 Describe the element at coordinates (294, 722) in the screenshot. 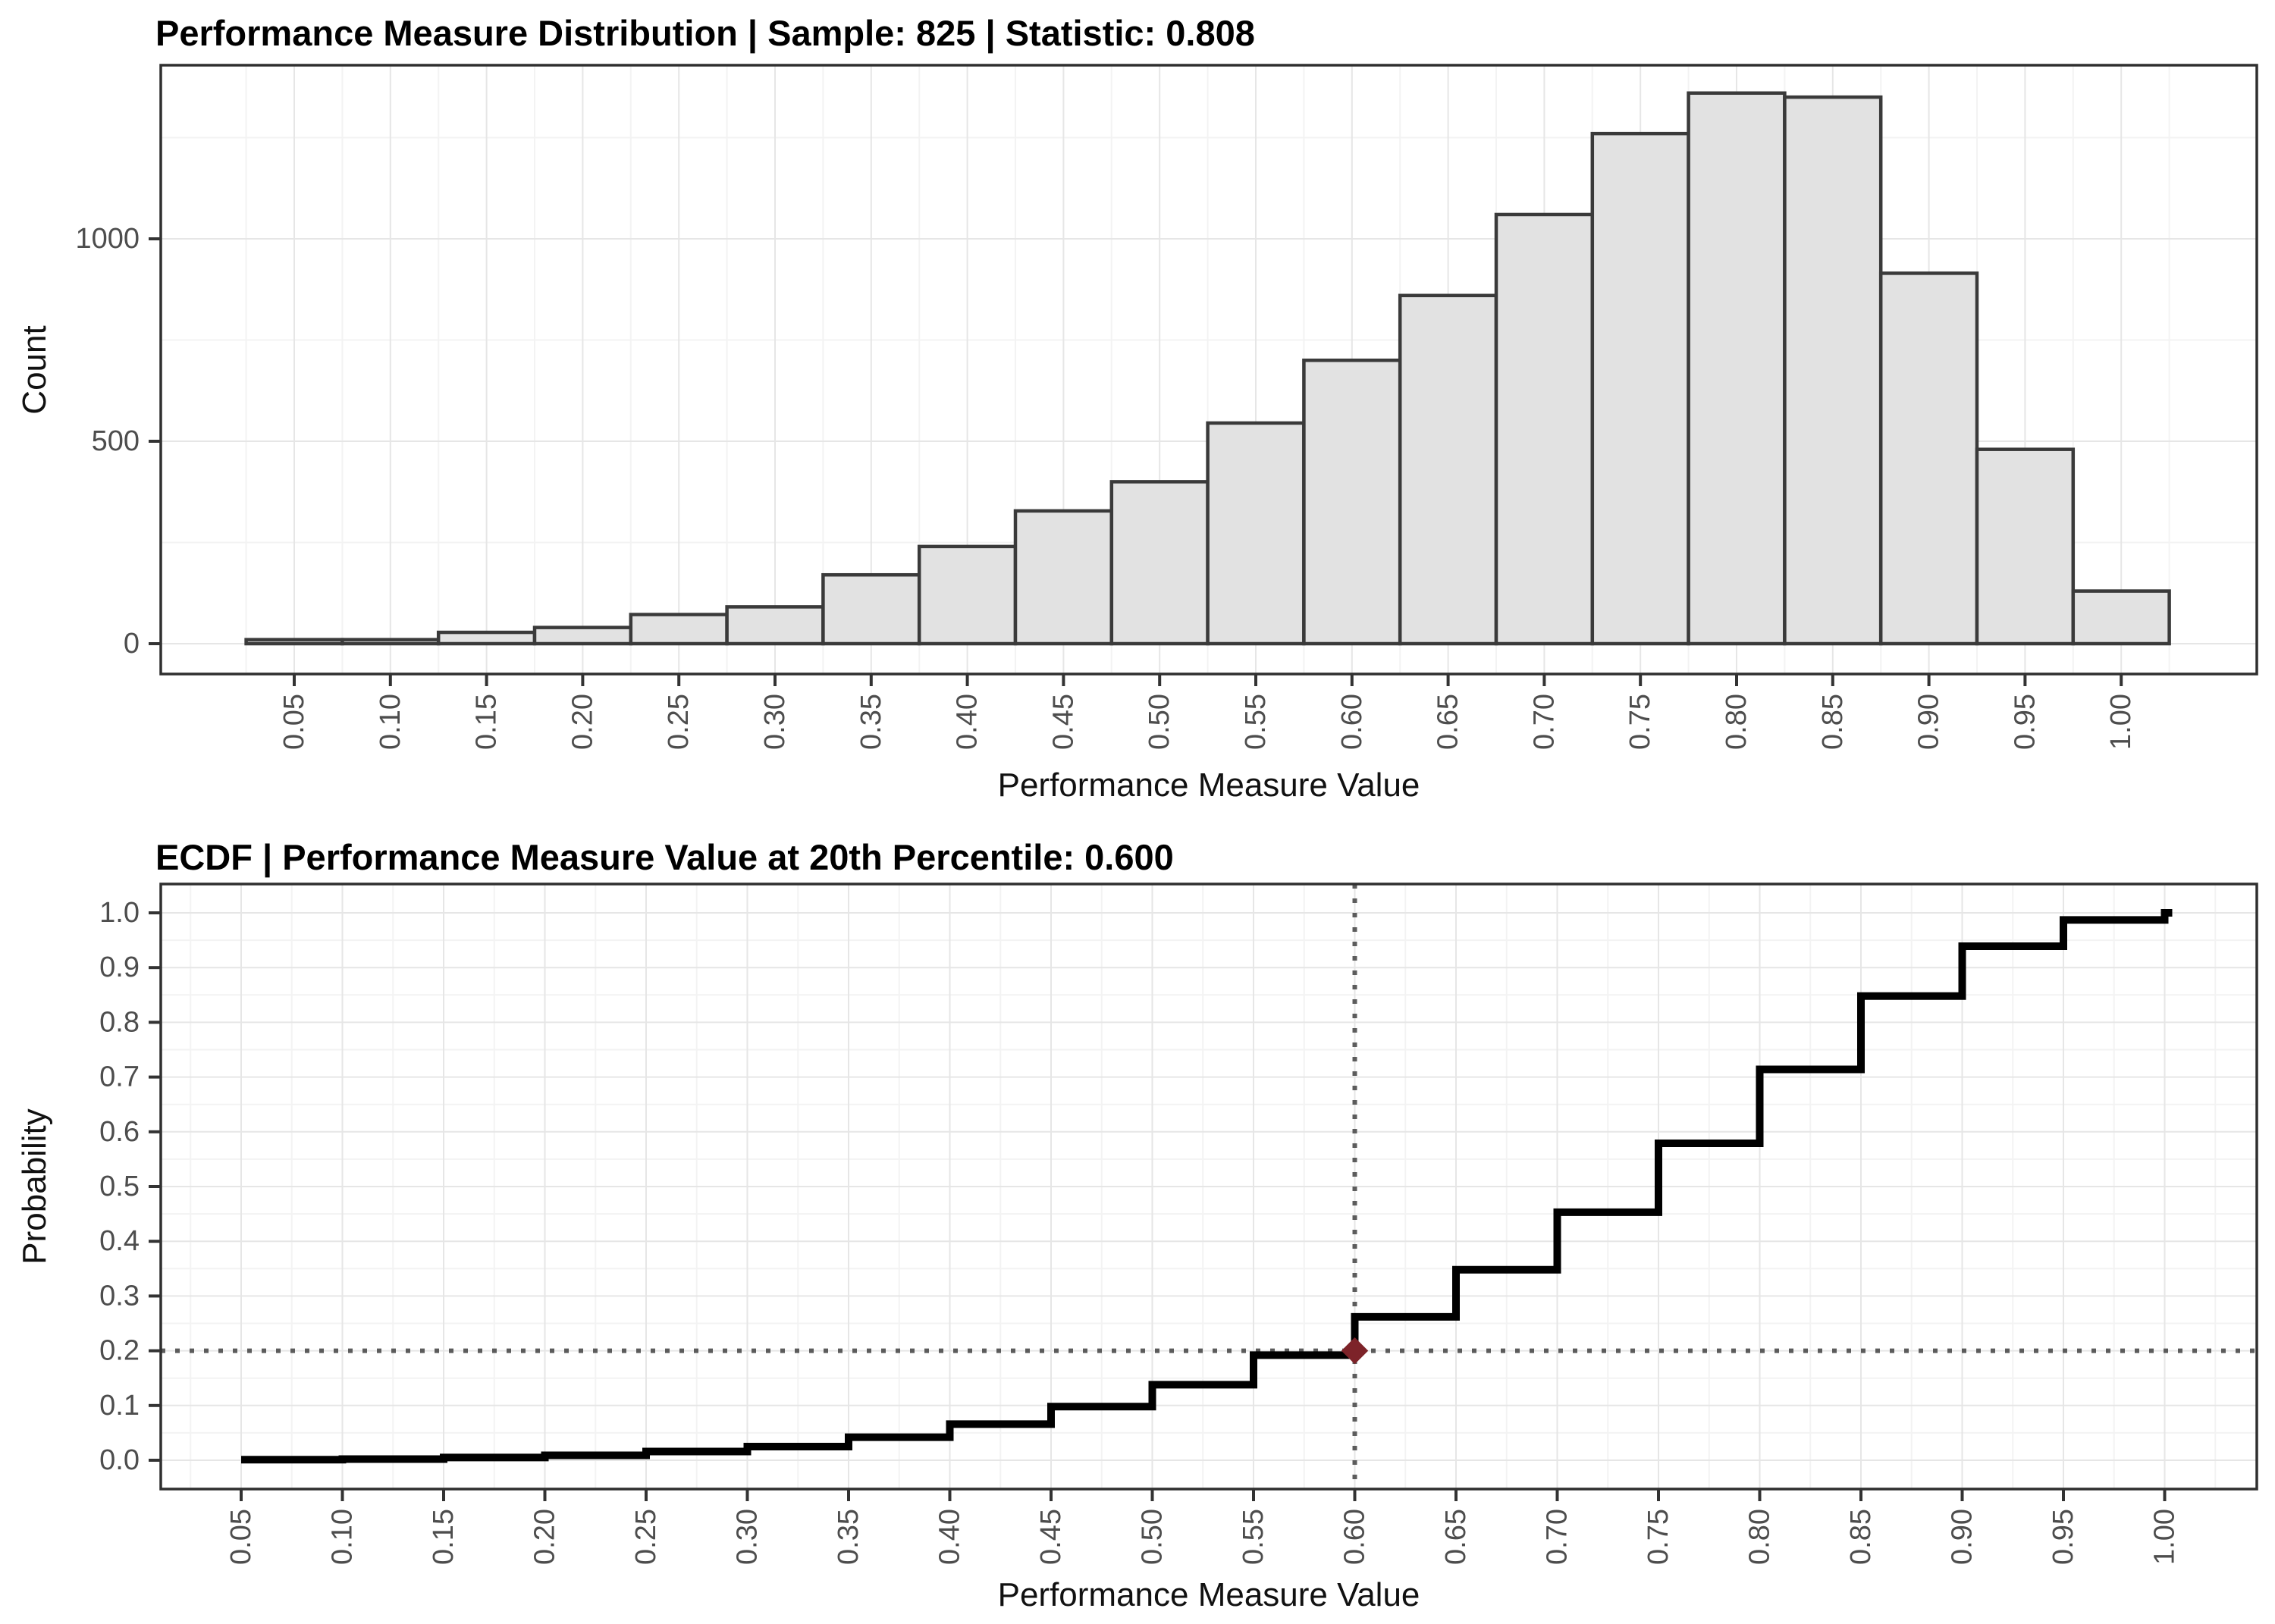

I see `histogram-x-tick-label: 0.05` at that location.